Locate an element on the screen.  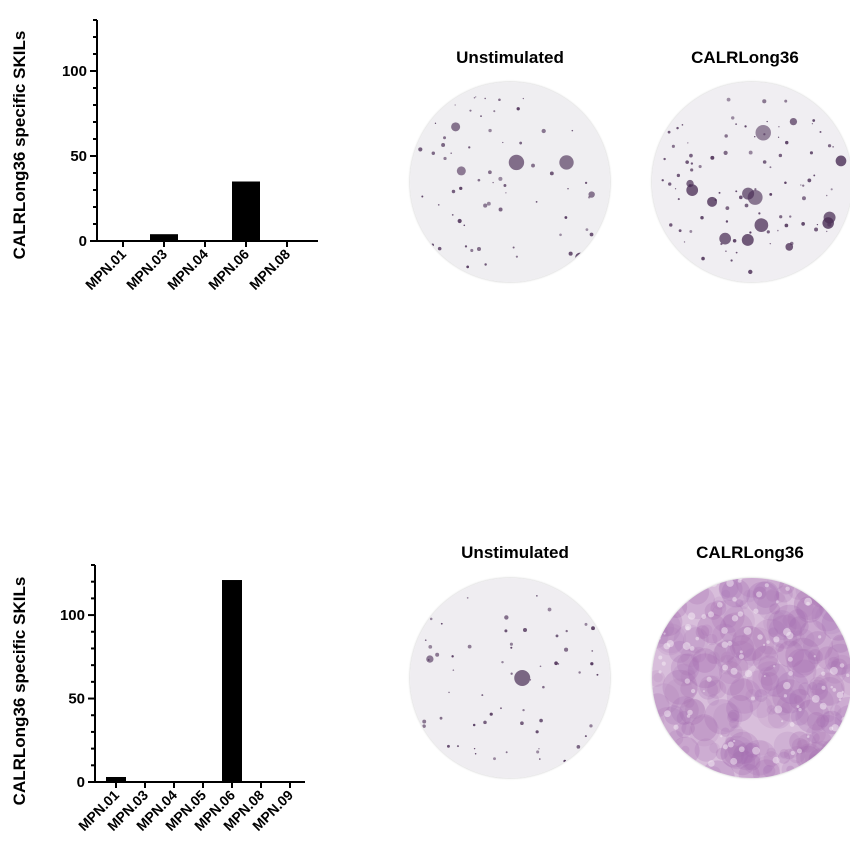
well-title-bottom-unstimulated: Unstimulated is located at coordinates (515, 552).